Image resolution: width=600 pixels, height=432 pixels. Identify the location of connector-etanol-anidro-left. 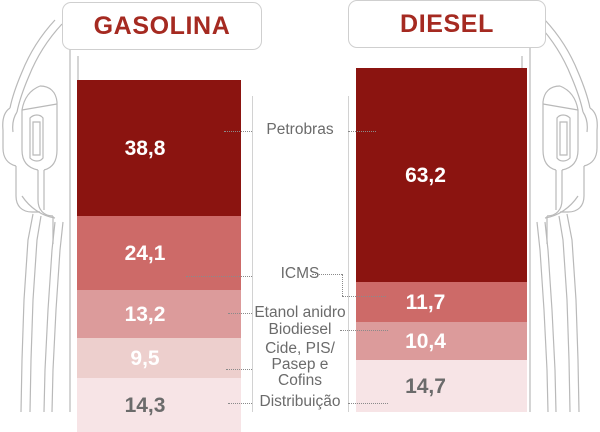
(240, 313).